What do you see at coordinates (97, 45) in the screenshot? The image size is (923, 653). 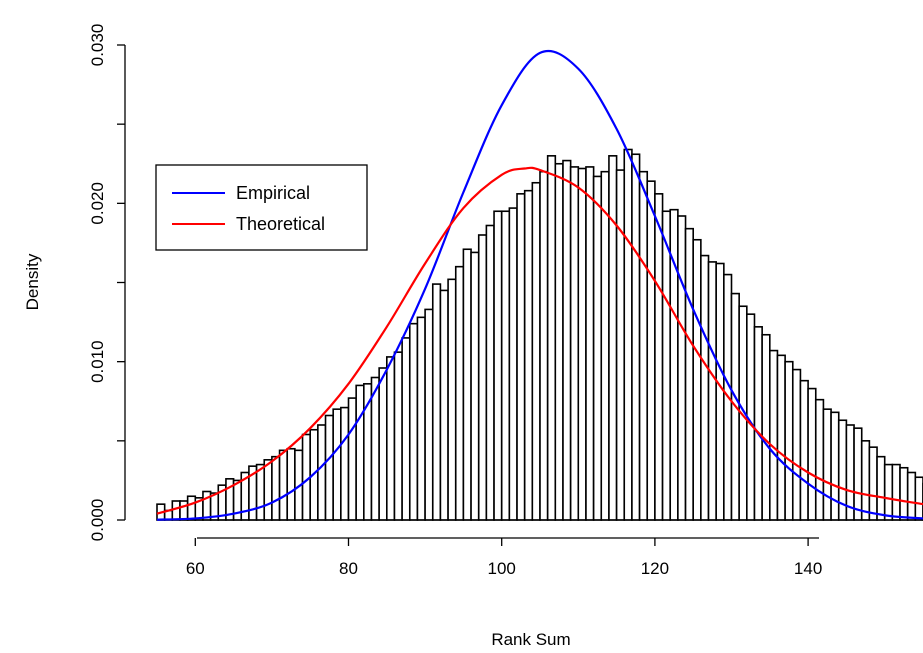 I see `y-tick-label: 0.030` at bounding box center [97, 45].